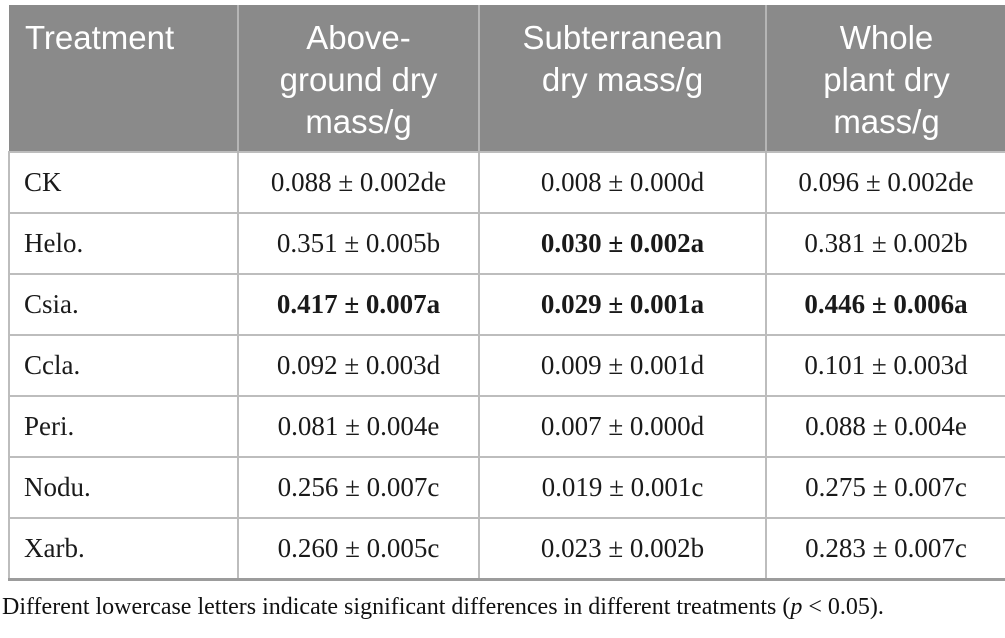  I want to click on value-cell: 0.029 ± 0.001a, so click(622, 304).